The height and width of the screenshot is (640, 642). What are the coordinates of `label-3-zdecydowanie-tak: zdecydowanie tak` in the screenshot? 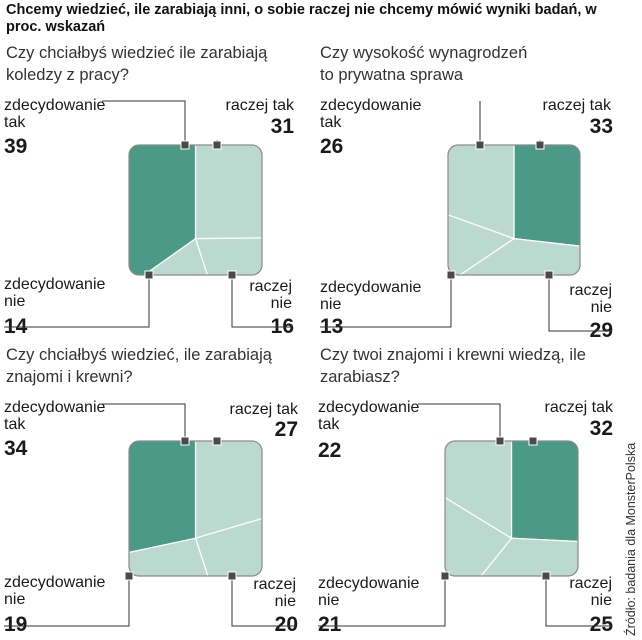 It's located at (55, 416).